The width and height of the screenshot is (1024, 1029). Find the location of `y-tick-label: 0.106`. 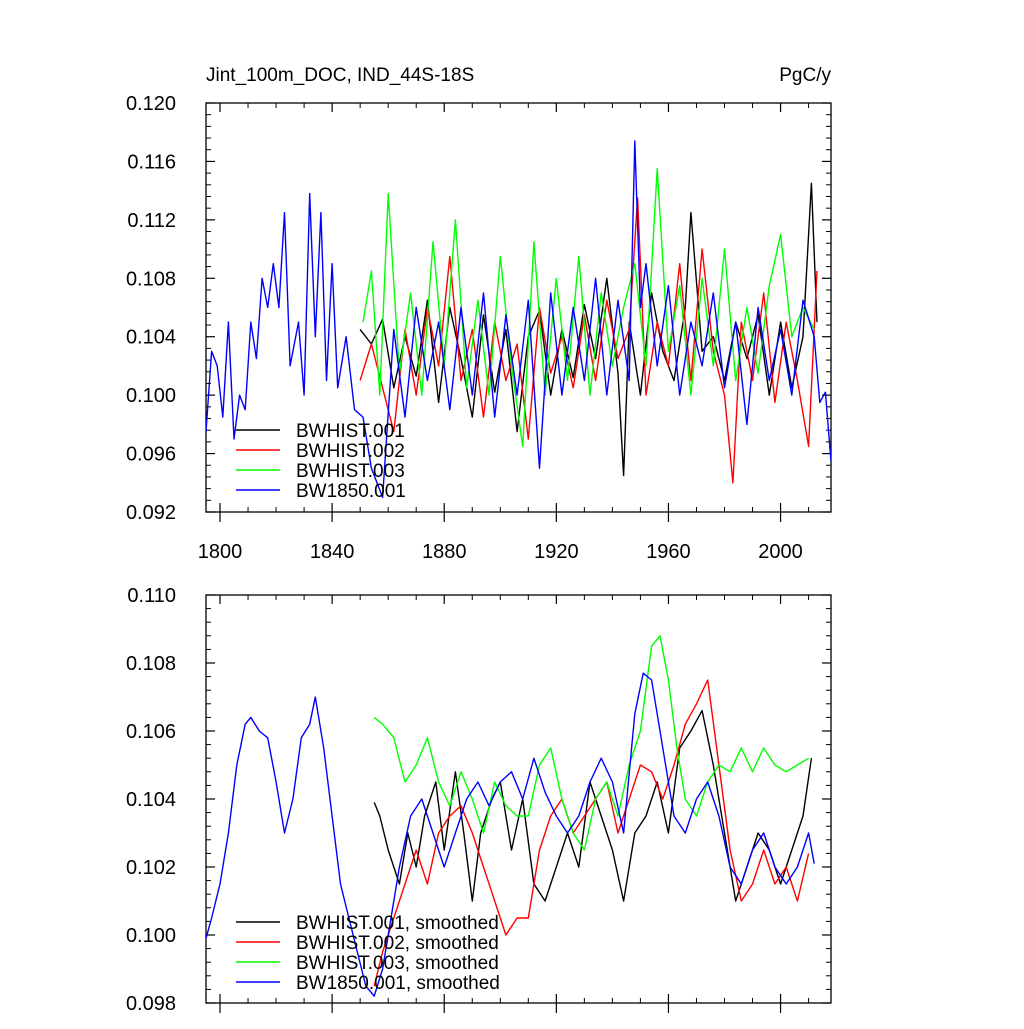

y-tick-label: 0.106 is located at coordinates (151, 732).